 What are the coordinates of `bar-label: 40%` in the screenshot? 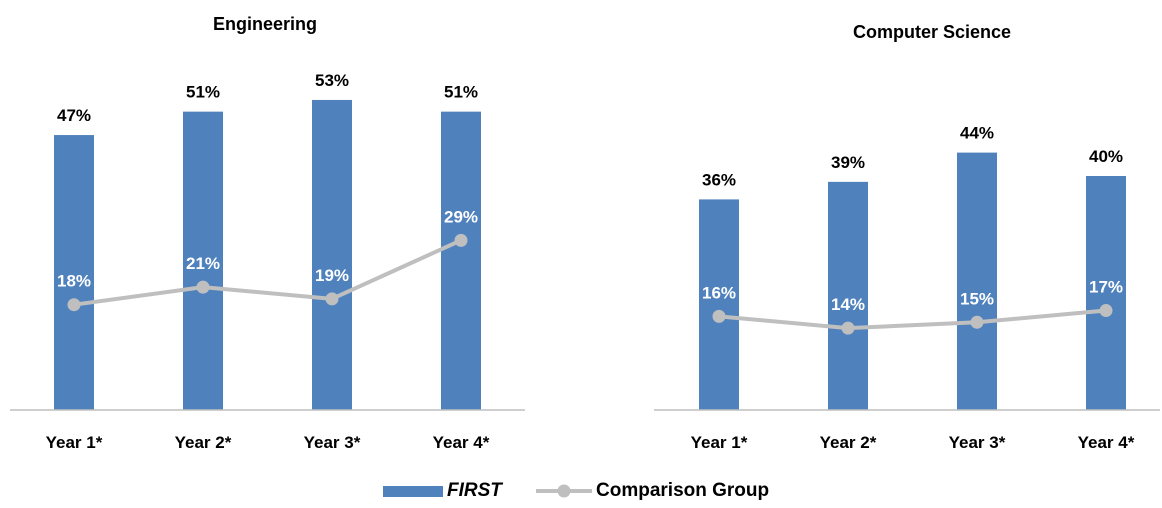 It's located at (1106, 156).